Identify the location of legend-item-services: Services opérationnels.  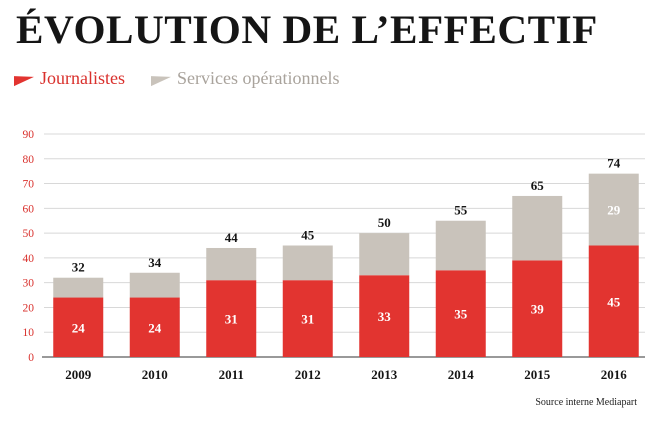
(245, 78).